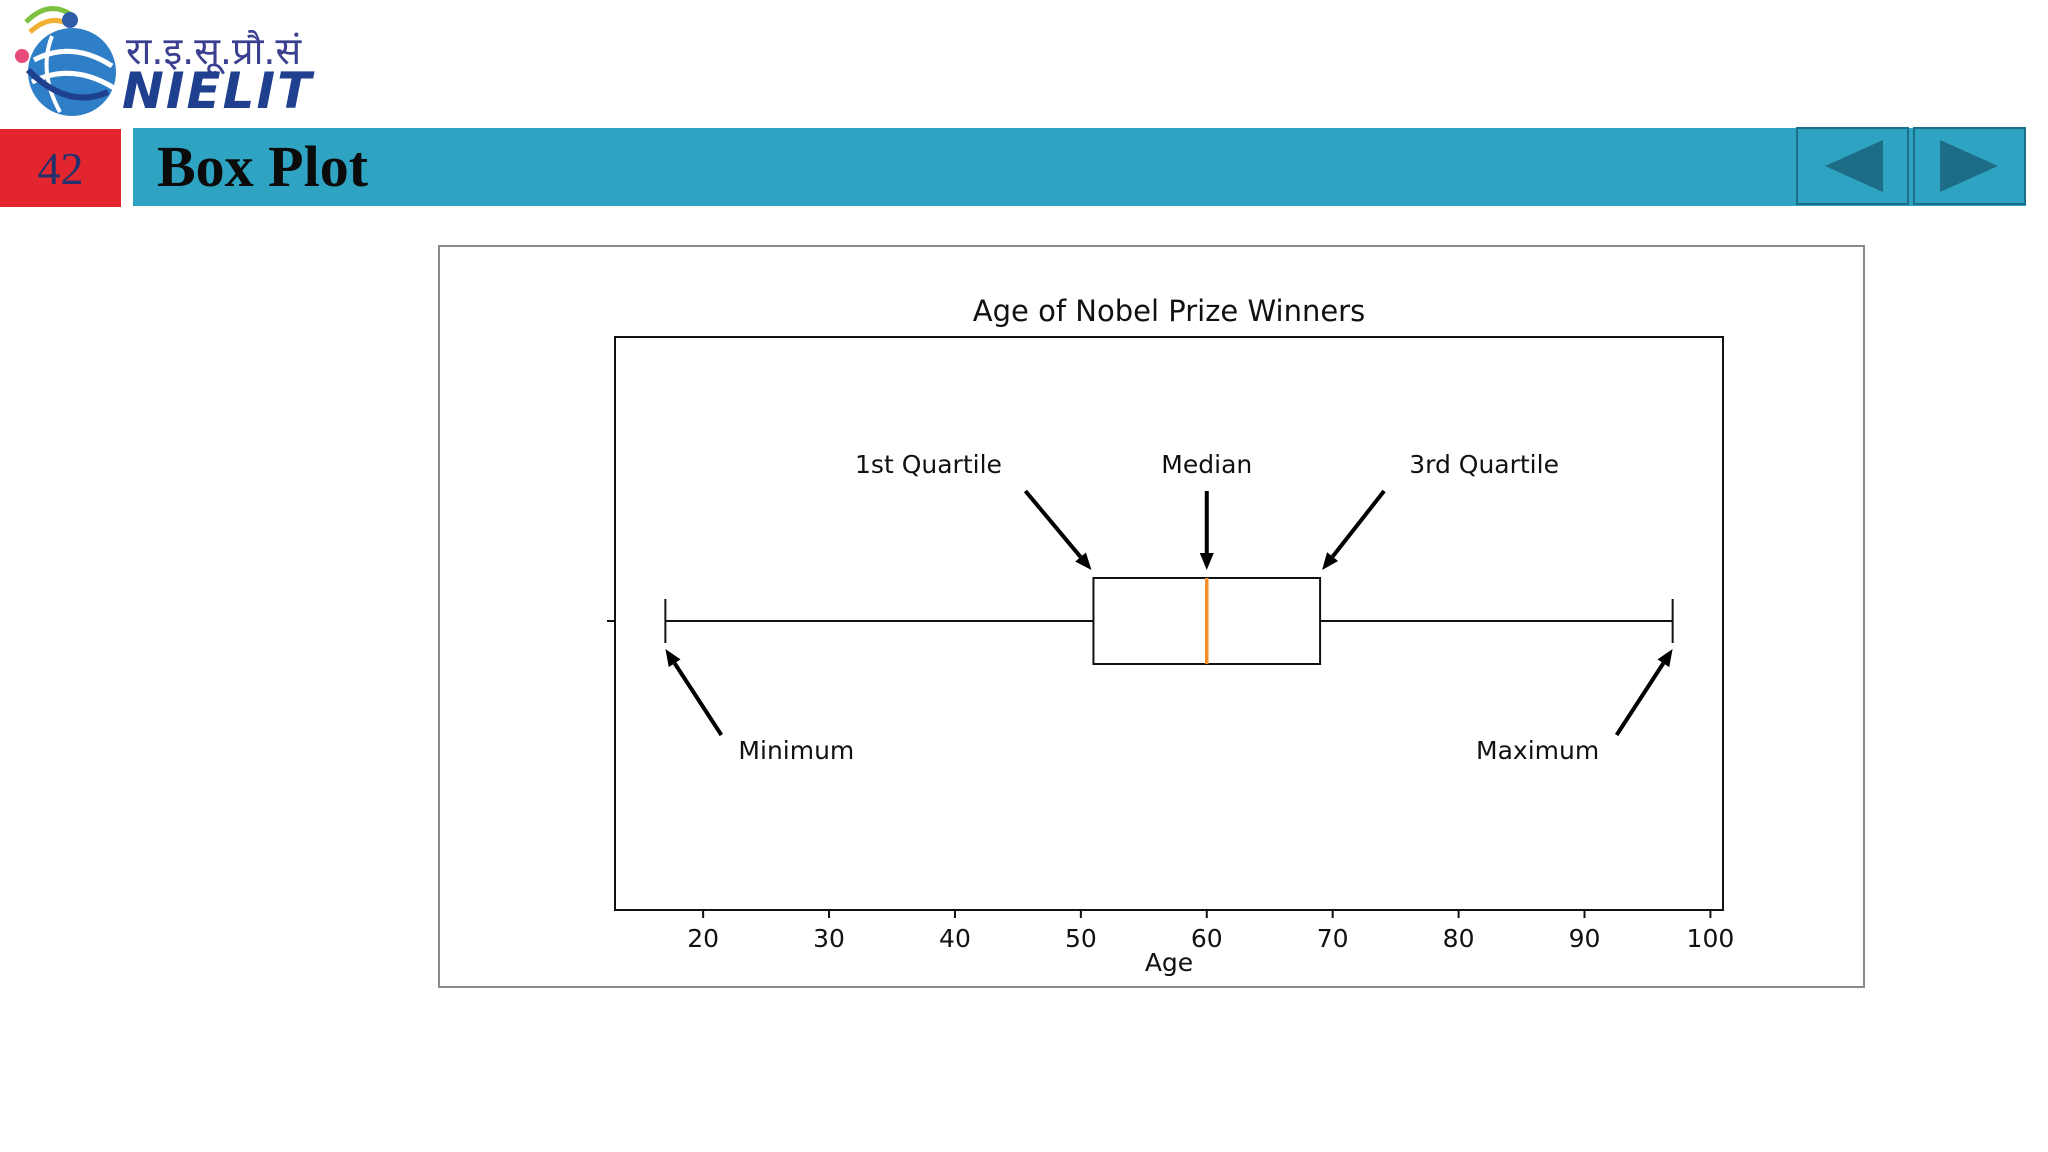  What do you see at coordinates (1079, 167) in the screenshot?
I see `title-bar: Box Plot` at bounding box center [1079, 167].